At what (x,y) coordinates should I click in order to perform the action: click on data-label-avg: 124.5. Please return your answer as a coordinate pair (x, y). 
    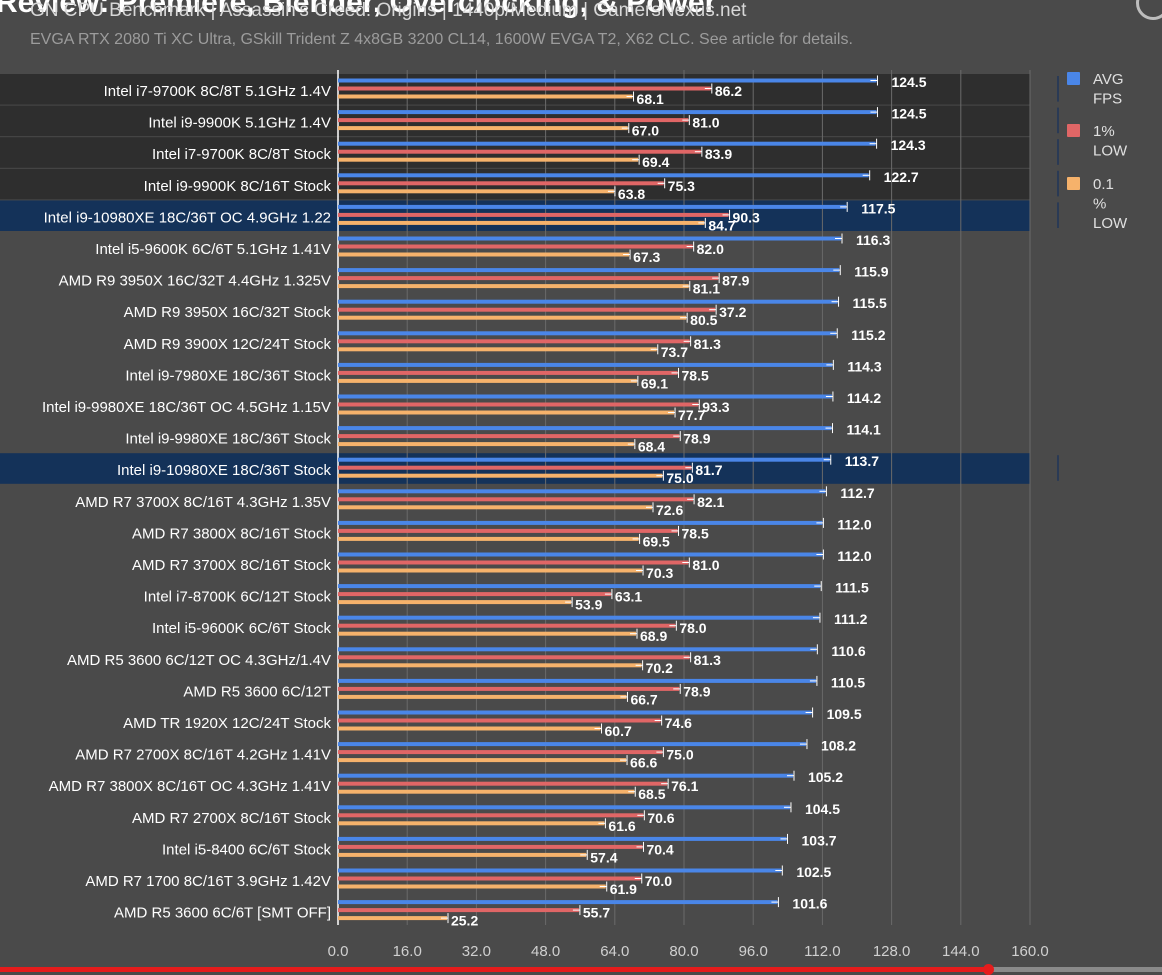
    Looking at the image, I should click on (908, 114).